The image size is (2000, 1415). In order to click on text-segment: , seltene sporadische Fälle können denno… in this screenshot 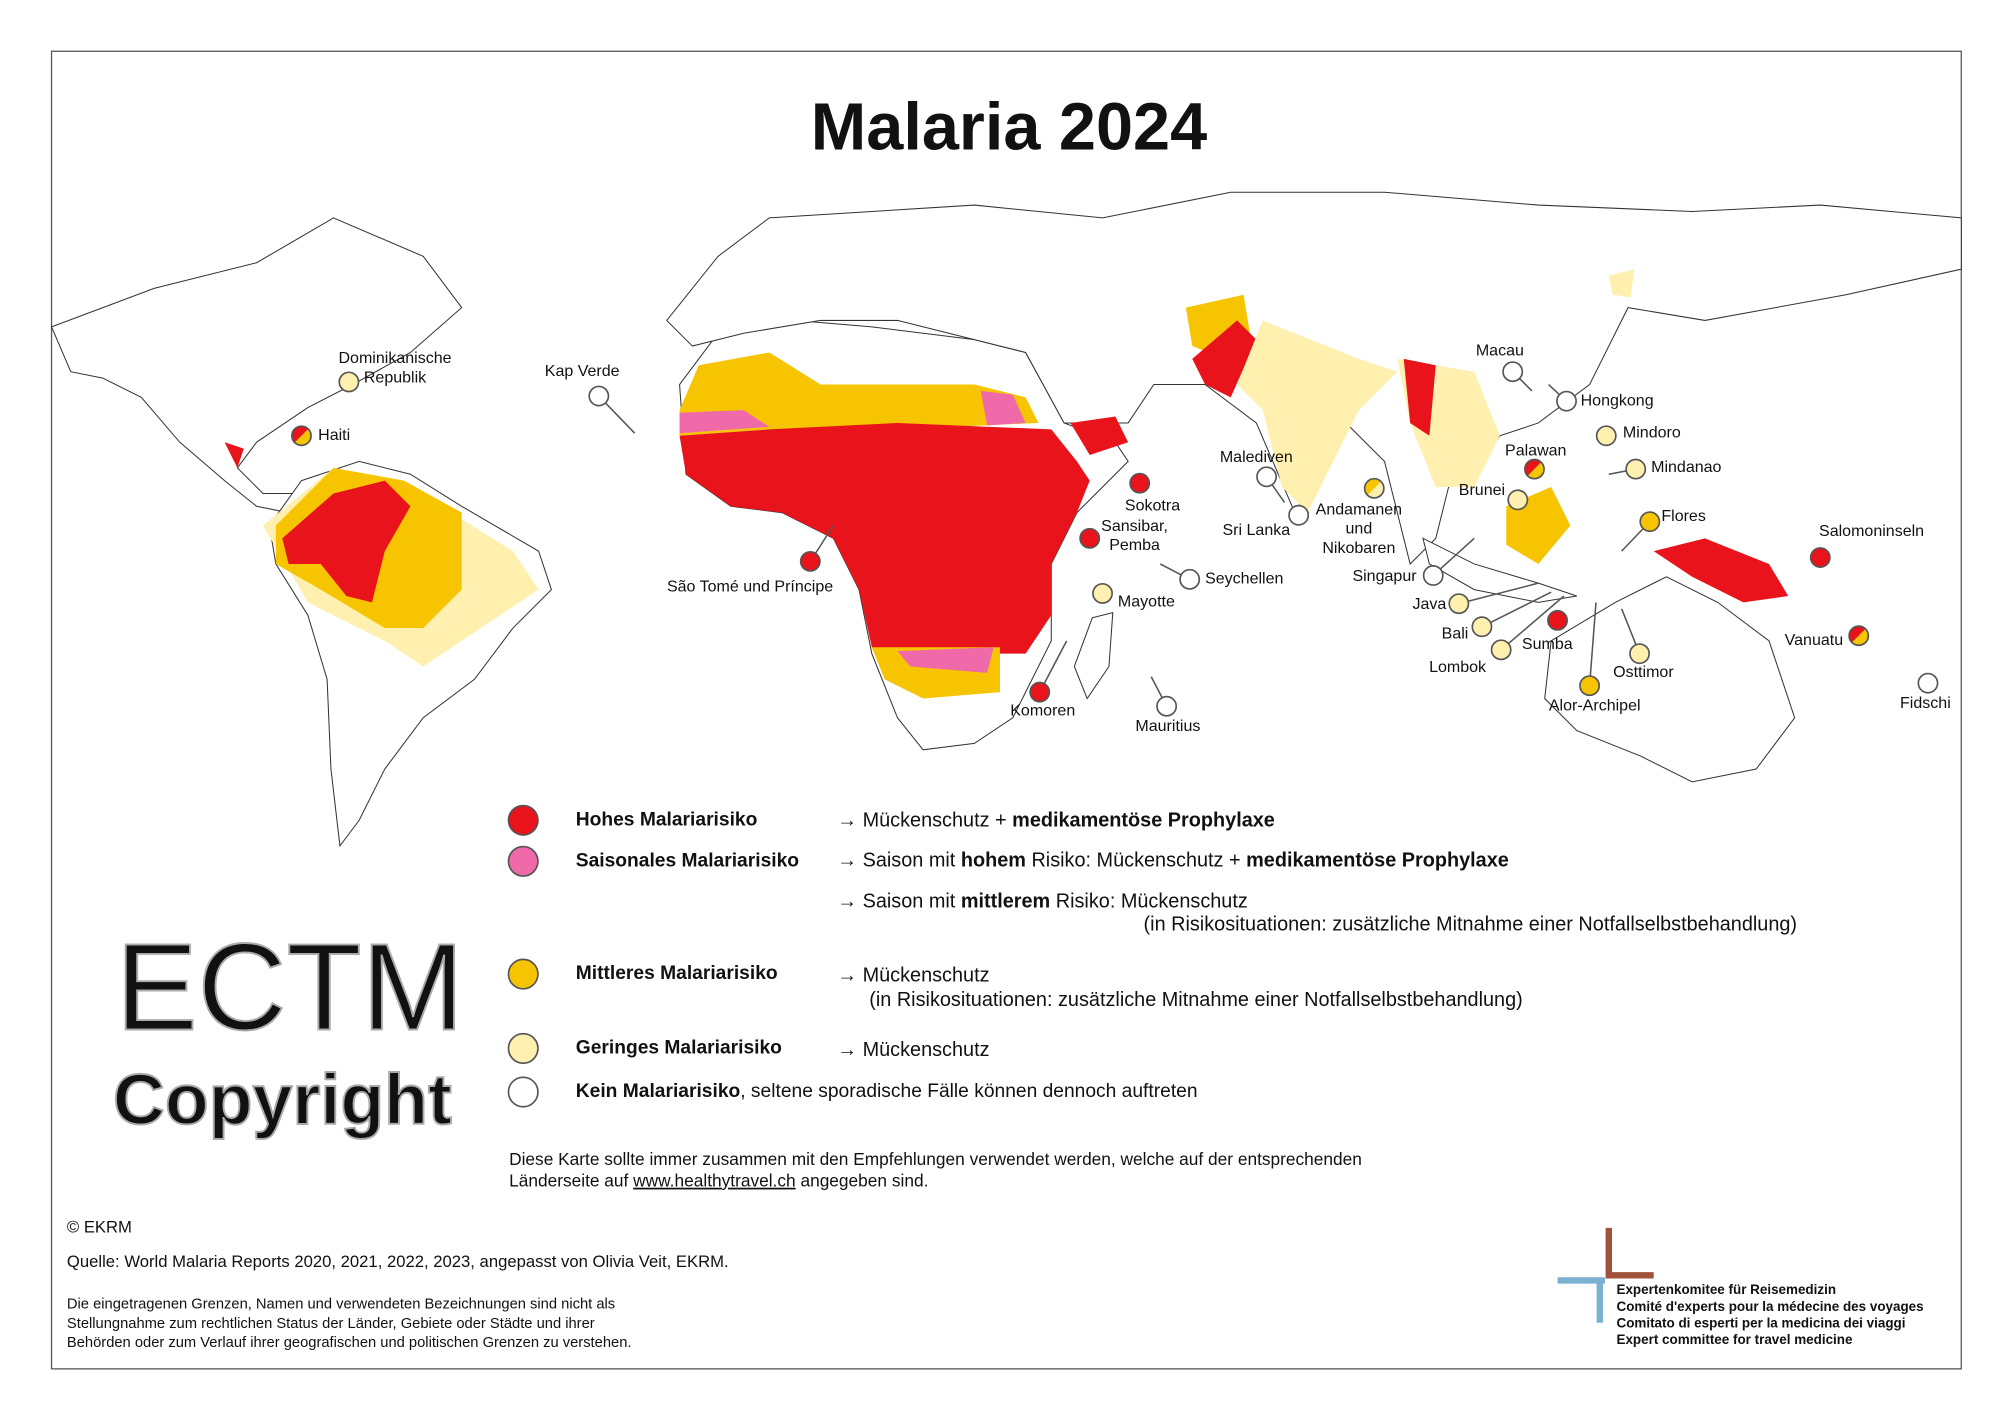, I will do `click(968, 1091)`.